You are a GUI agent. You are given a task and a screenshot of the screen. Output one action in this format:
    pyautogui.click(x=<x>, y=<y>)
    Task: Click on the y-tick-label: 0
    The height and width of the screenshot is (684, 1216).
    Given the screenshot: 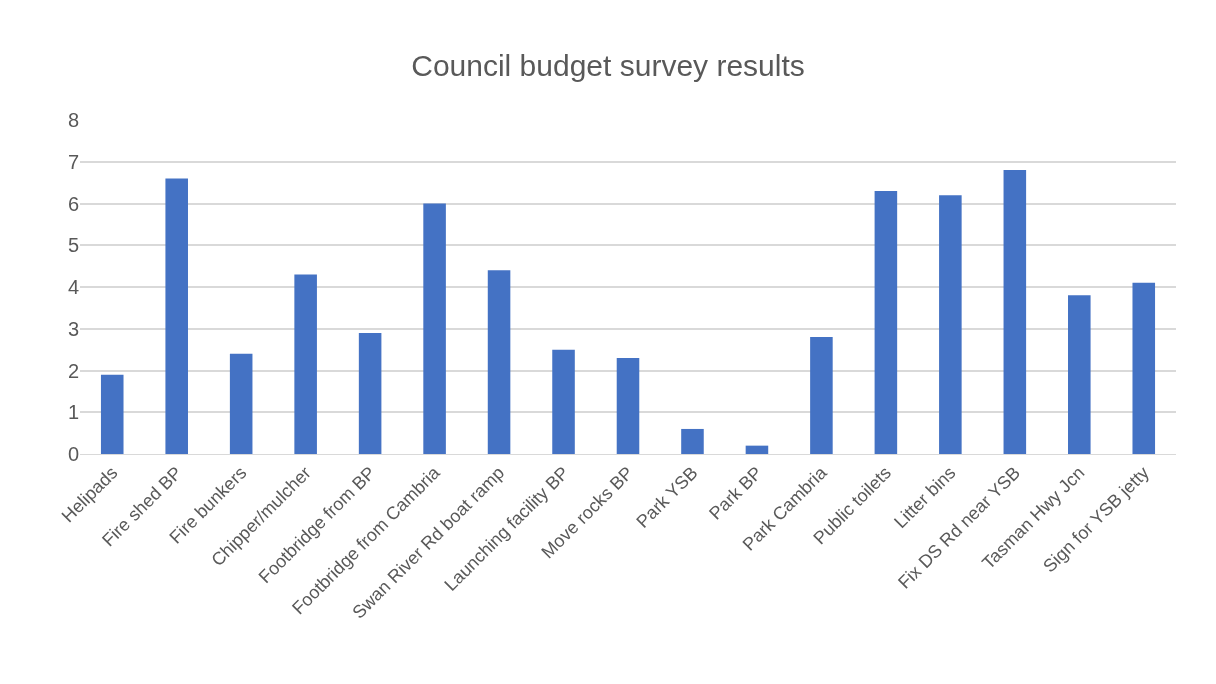 What is the action you would take?
    pyautogui.click(x=73, y=454)
    